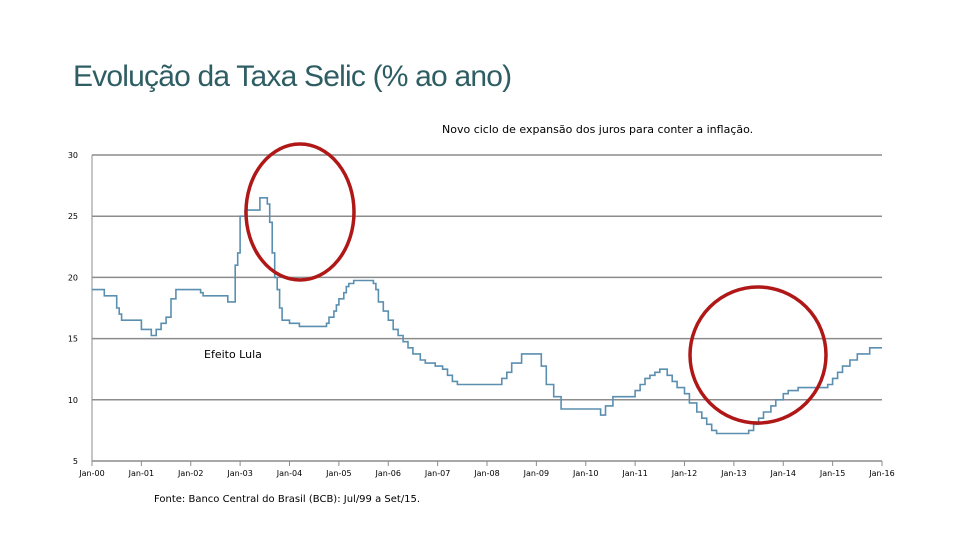  What do you see at coordinates (338, 473) in the screenshot?
I see `x-tick-label-Jan-05: Jan-05` at bounding box center [338, 473].